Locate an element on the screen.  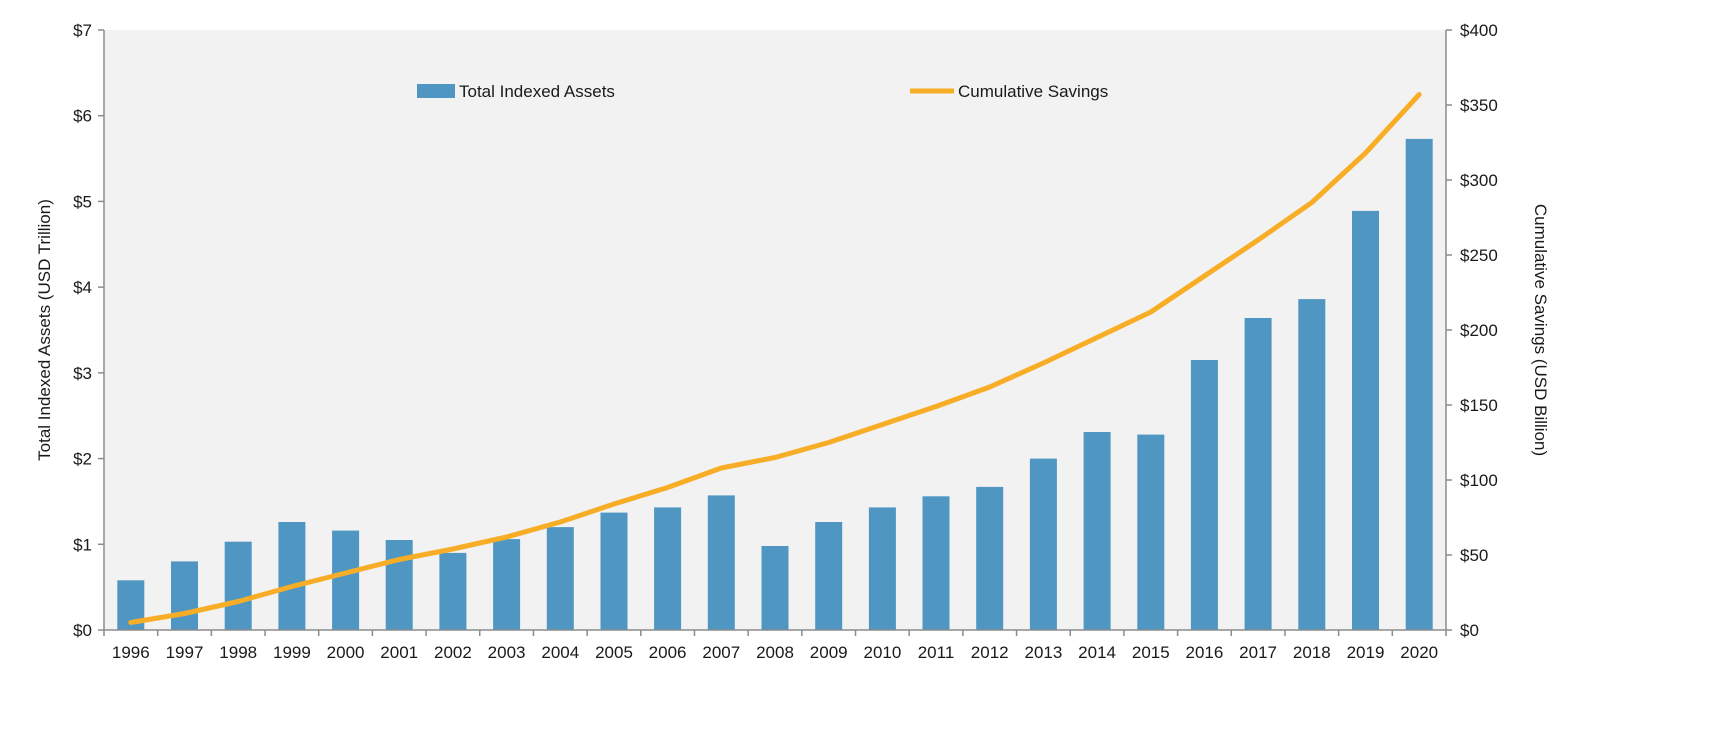
x-tick-label-1998: 1998 is located at coordinates (238, 652).